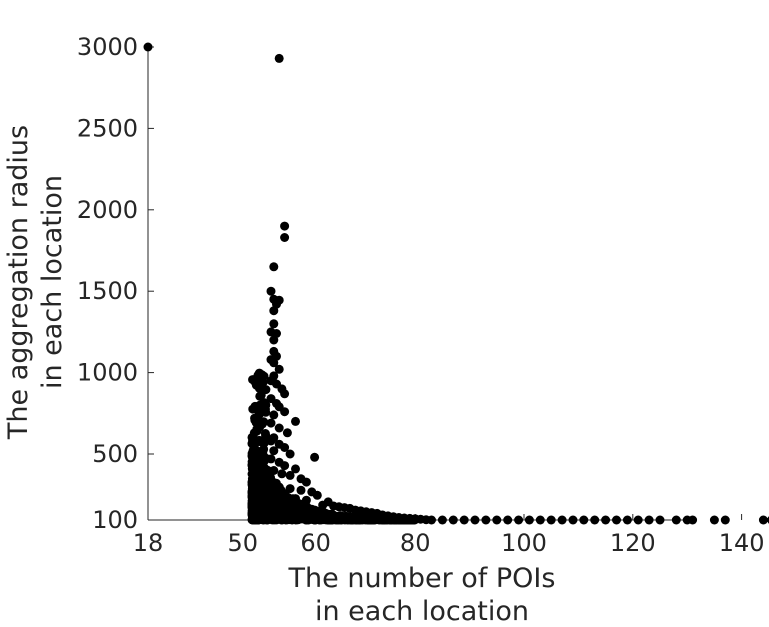 This screenshot has height=627, width=769. What do you see at coordinates (107, 128) in the screenshot?
I see `y-tick-label: 2500` at bounding box center [107, 128].